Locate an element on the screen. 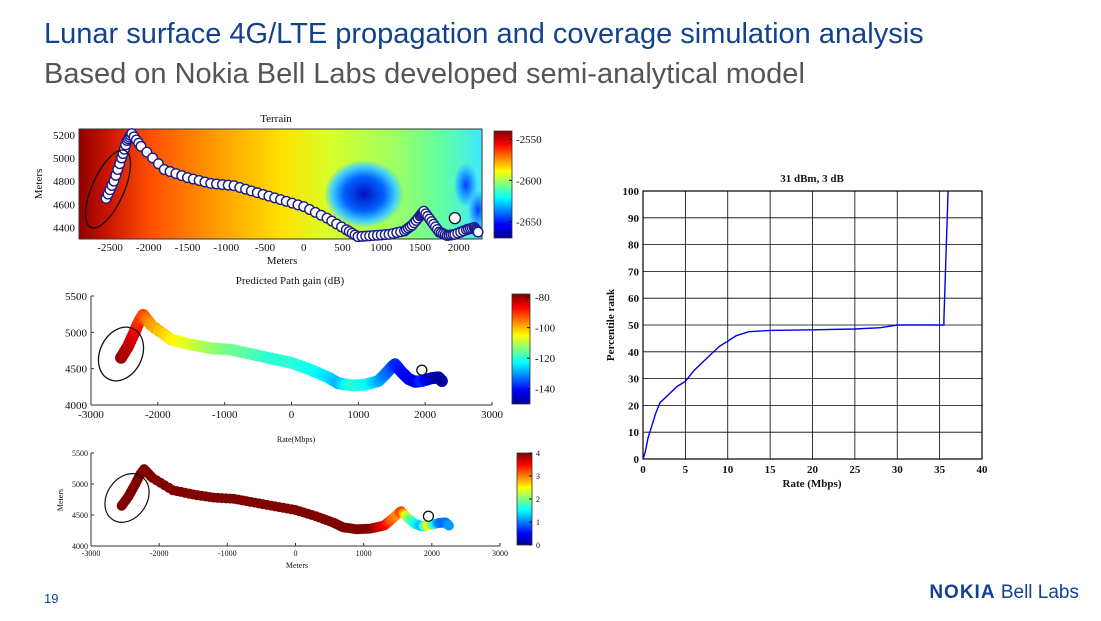 Image resolution: width=1101 pixels, height=621 pixels. cdf-y-tick-label: 70 is located at coordinates (634, 272).